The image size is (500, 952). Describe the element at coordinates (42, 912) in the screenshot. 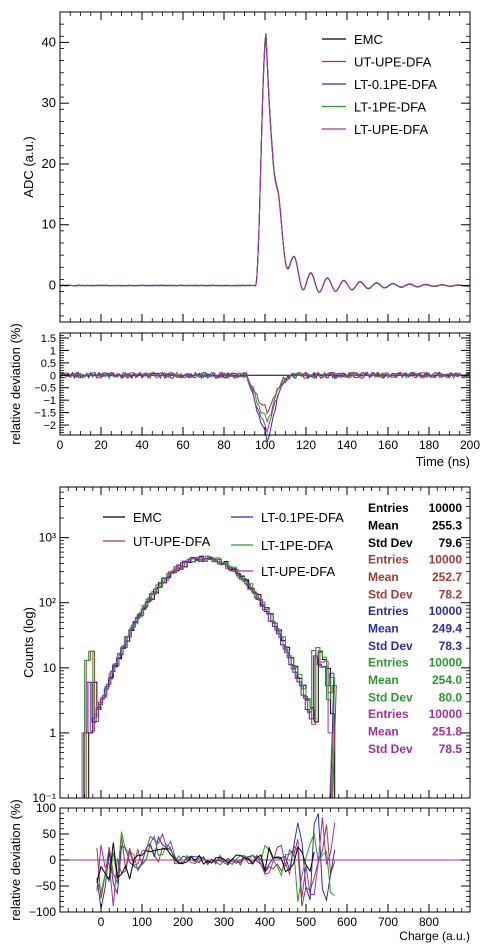

I see `y-tick-label: −100` at that location.